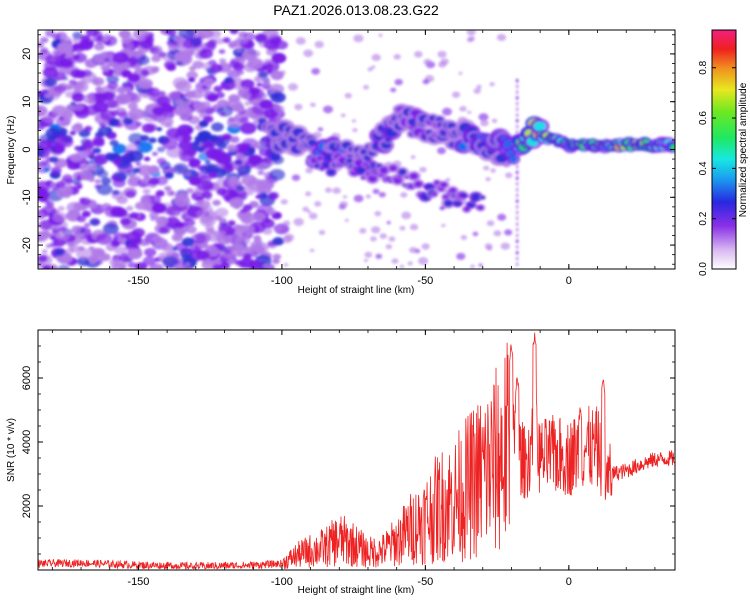  Describe the element at coordinates (425, 582) in the screenshot. I see `snr-x-tick-label: -50` at that location.